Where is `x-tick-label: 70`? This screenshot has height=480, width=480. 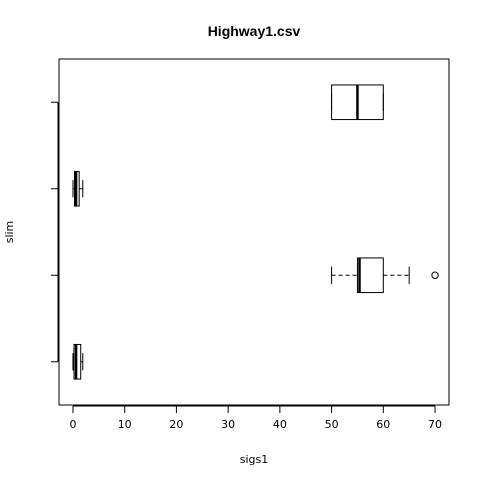 x-tick-label: 70 is located at coordinates (435, 424).